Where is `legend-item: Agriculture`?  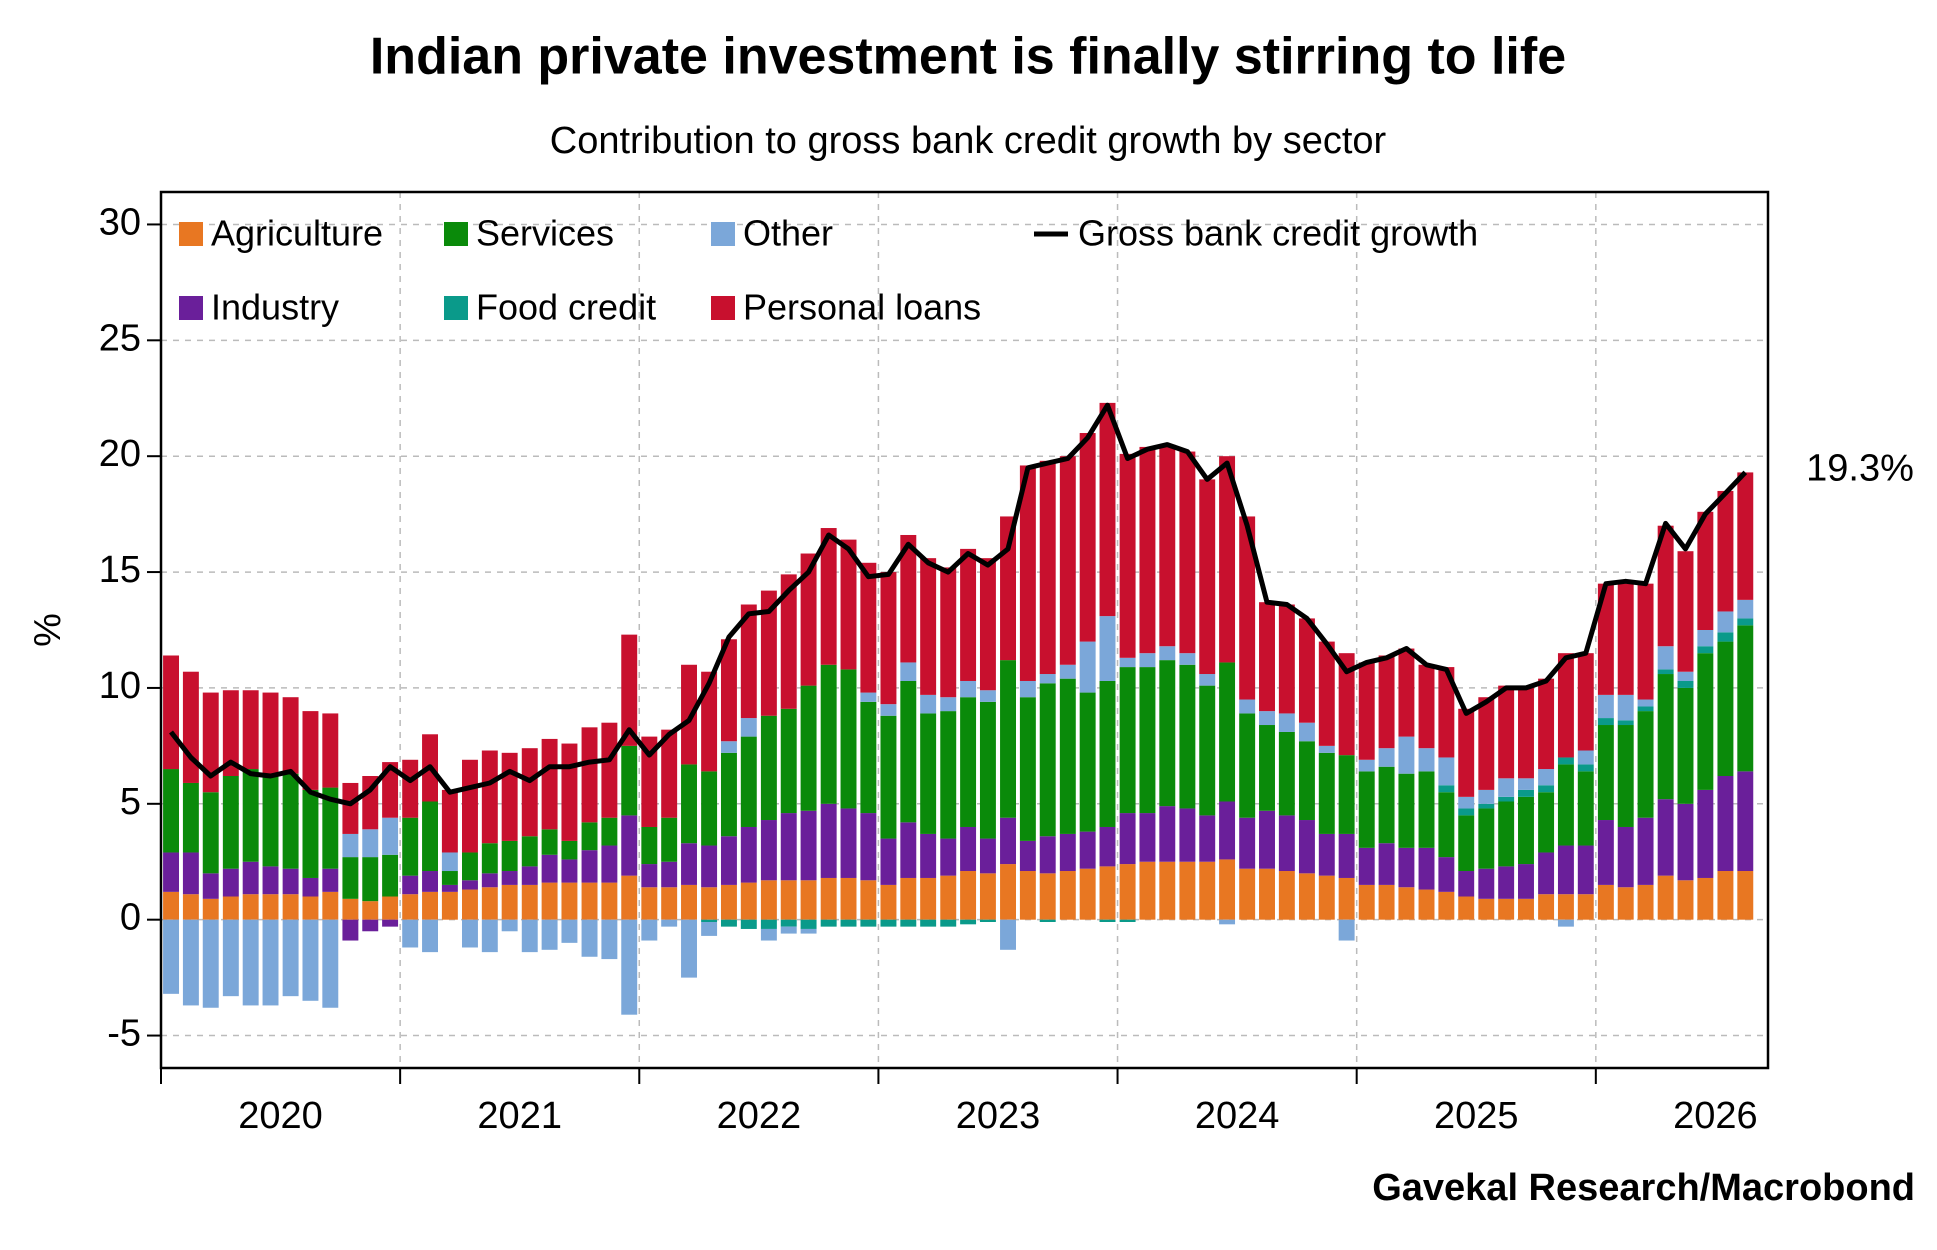
legend-item: Agriculture is located at coordinates (281, 233).